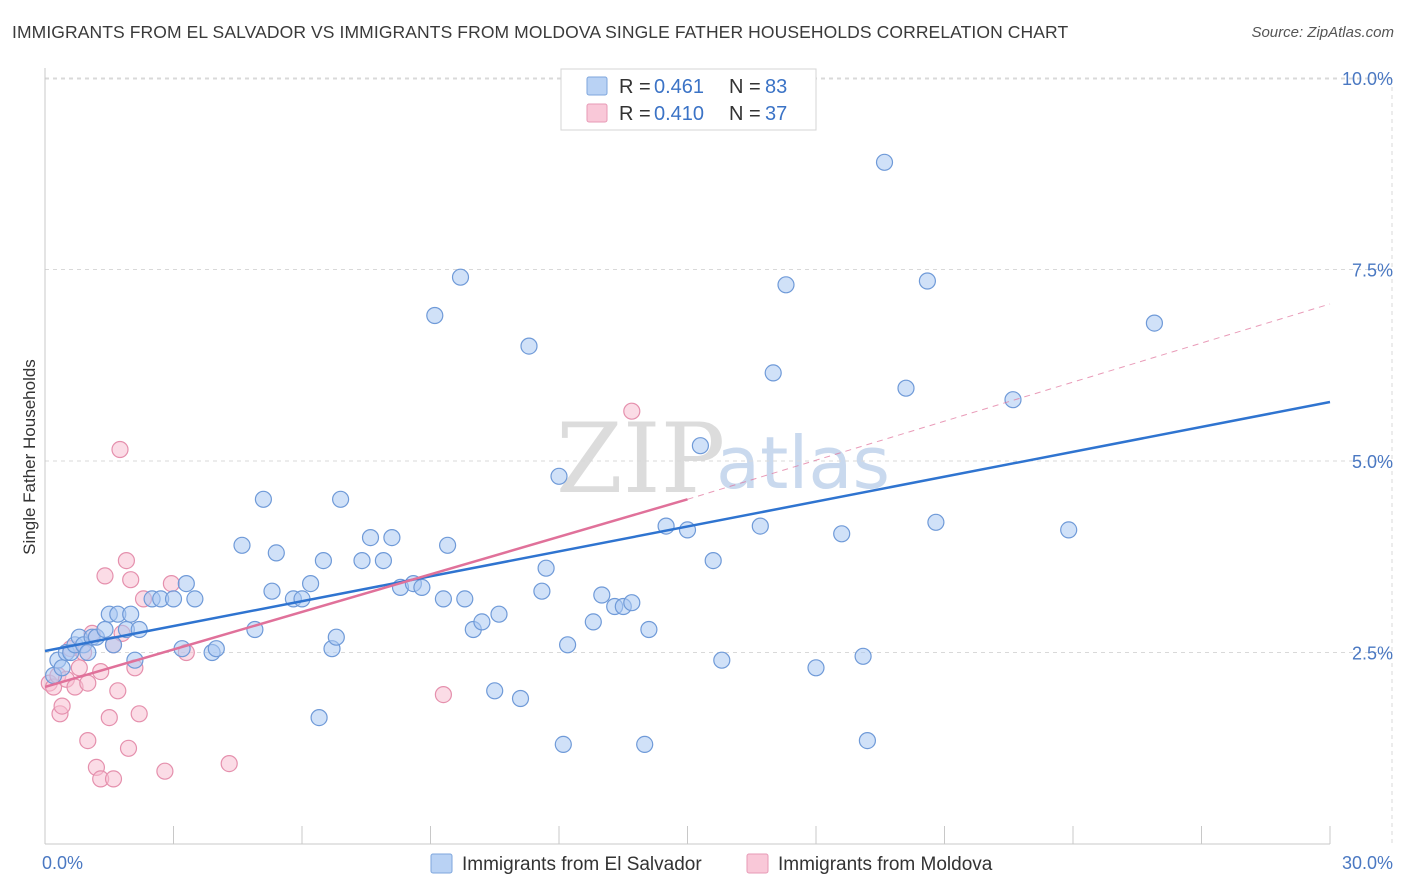 The width and height of the screenshot is (1406, 892). Describe the element at coordinates (635, 87) in the screenshot. I see `legend-r-label-1: R =` at that location.